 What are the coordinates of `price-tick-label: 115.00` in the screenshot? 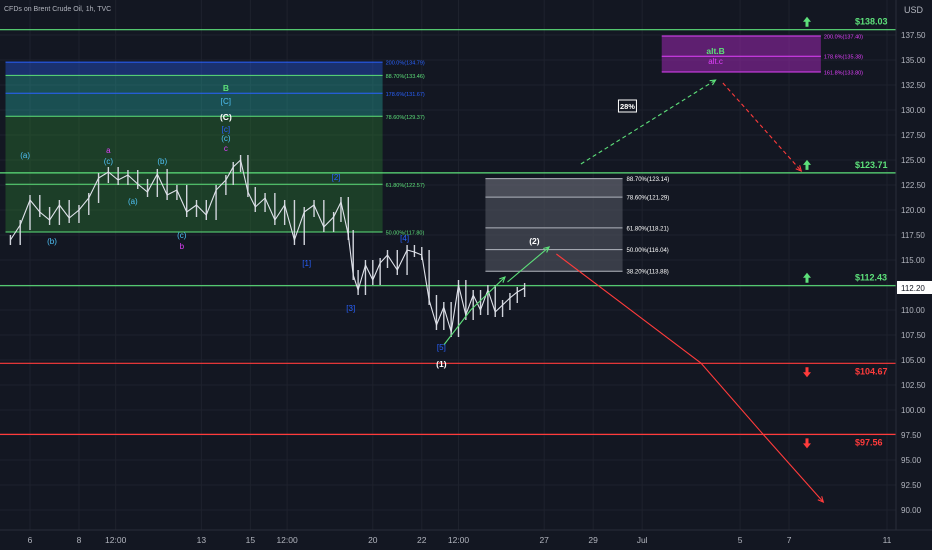 It's located at (913, 260).